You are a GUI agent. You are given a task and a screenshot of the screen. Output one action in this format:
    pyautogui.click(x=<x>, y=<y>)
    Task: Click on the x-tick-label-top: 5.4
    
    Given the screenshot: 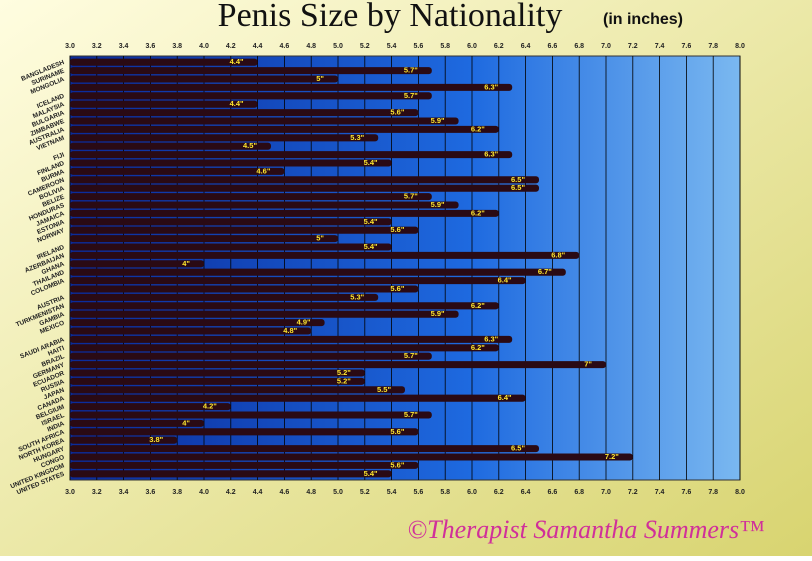 What is the action you would take?
    pyautogui.click(x=392, y=46)
    